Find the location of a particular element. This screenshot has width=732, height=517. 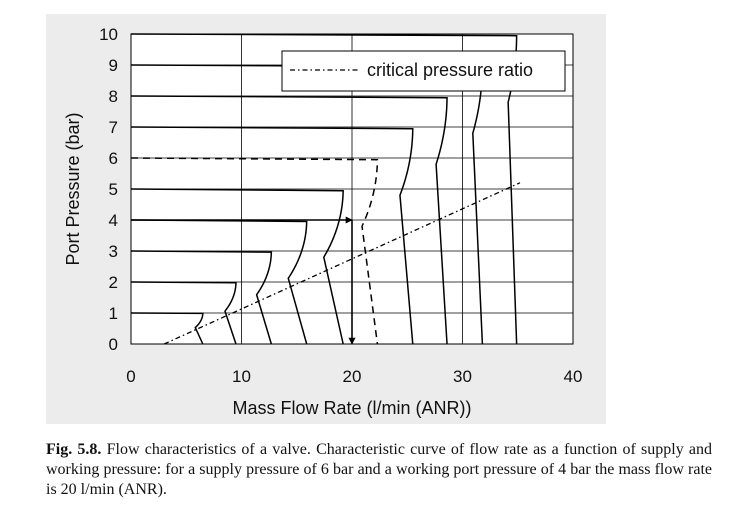

curve-supply-3-bar is located at coordinates (201, 297).